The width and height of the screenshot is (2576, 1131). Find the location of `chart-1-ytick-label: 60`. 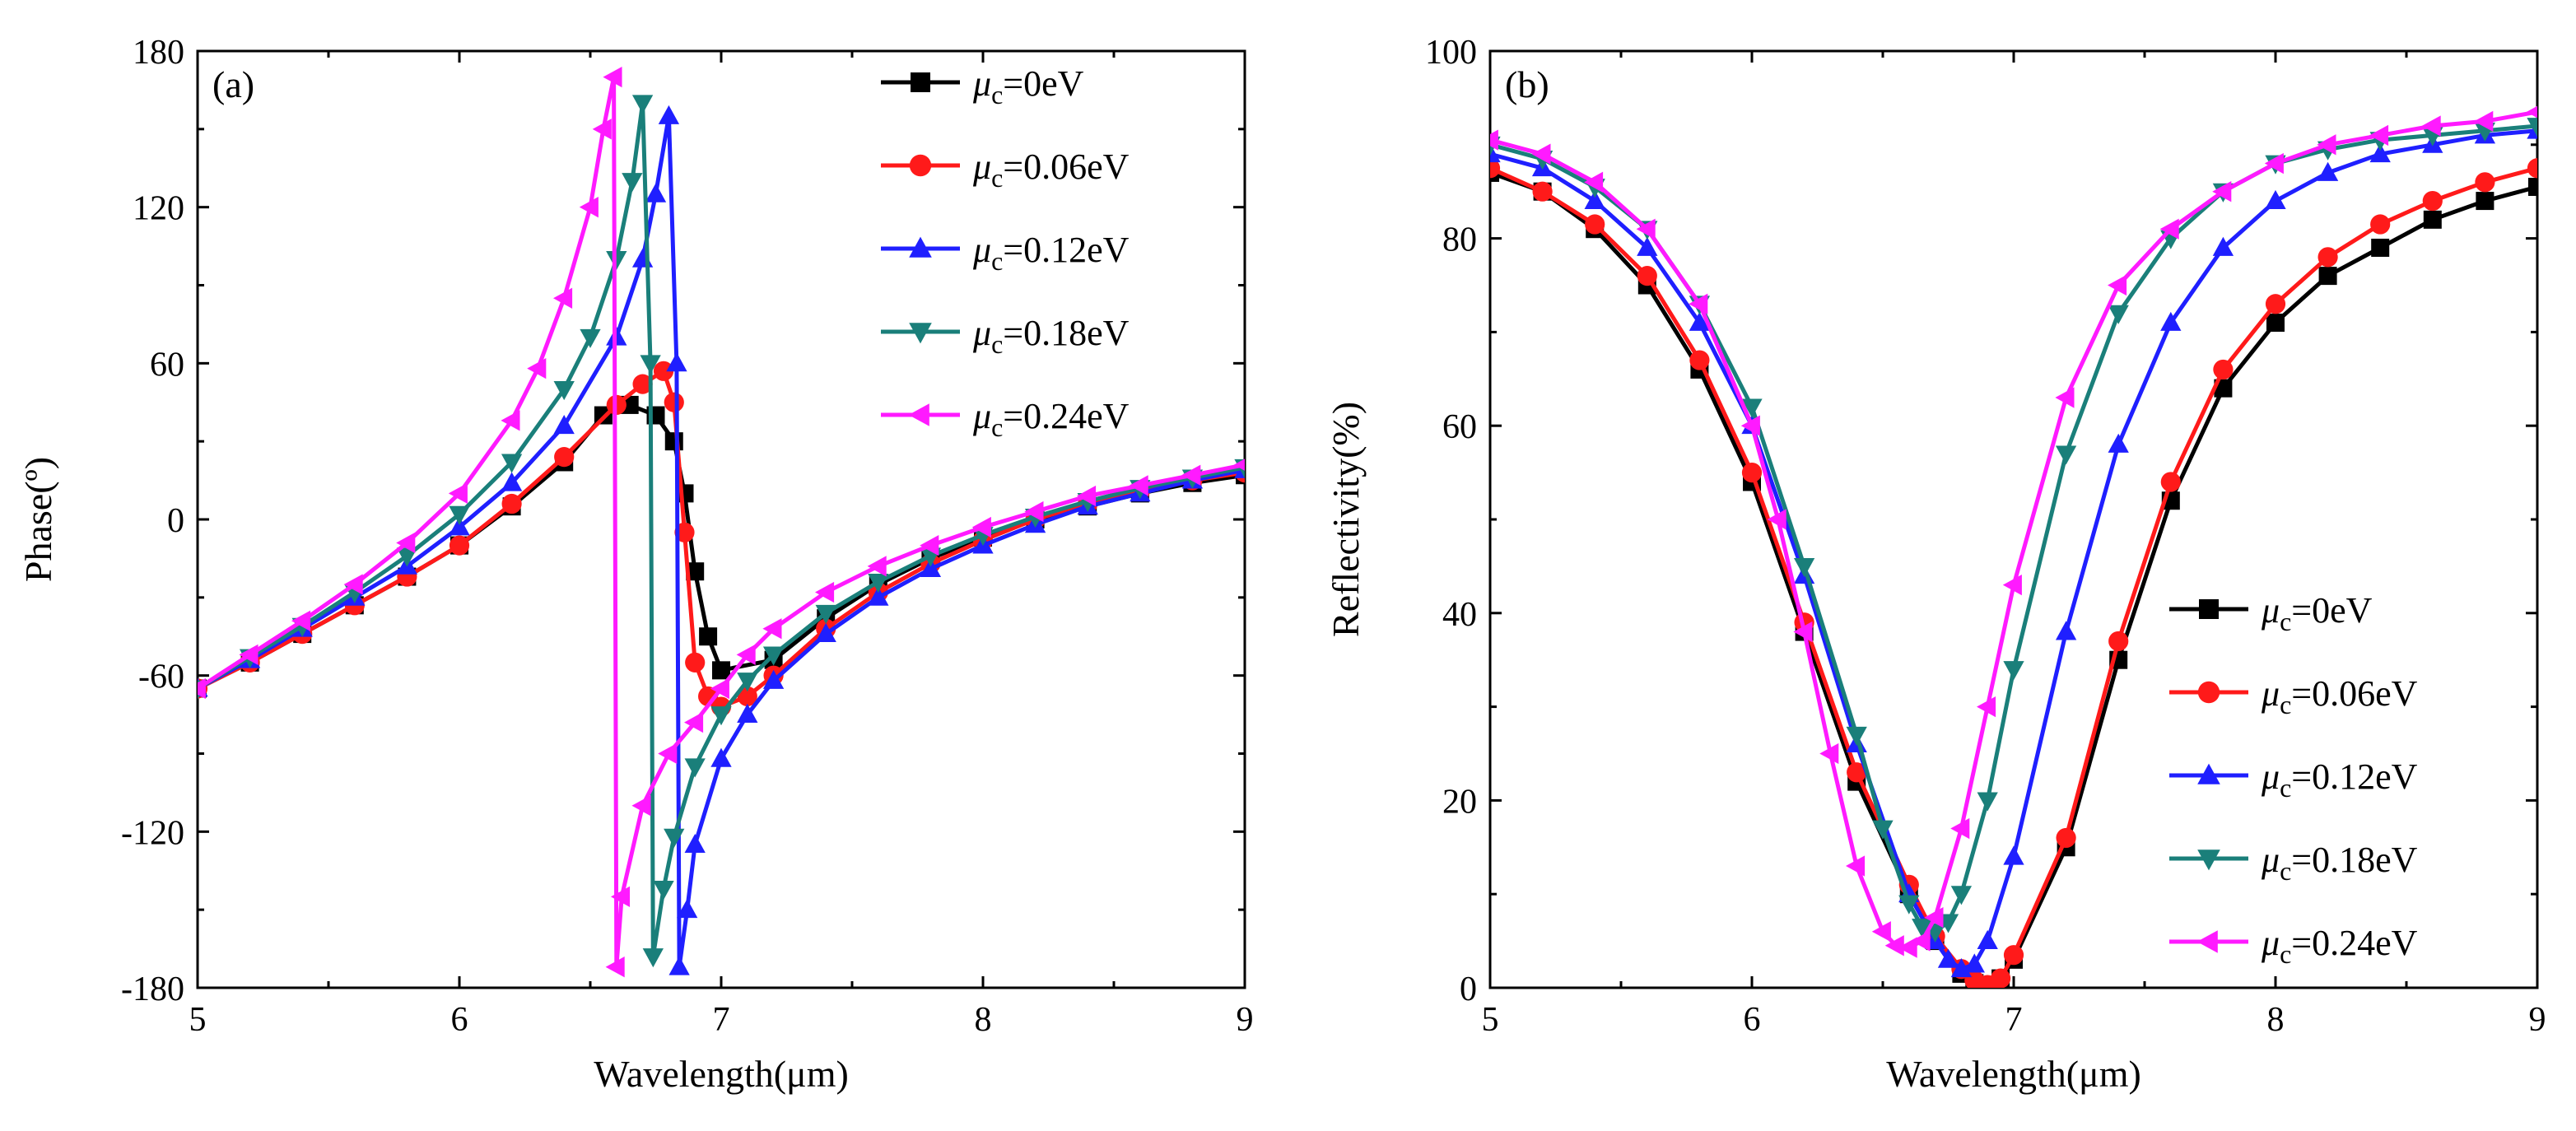

chart-1-ytick-label: 60 is located at coordinates (1459, 427).